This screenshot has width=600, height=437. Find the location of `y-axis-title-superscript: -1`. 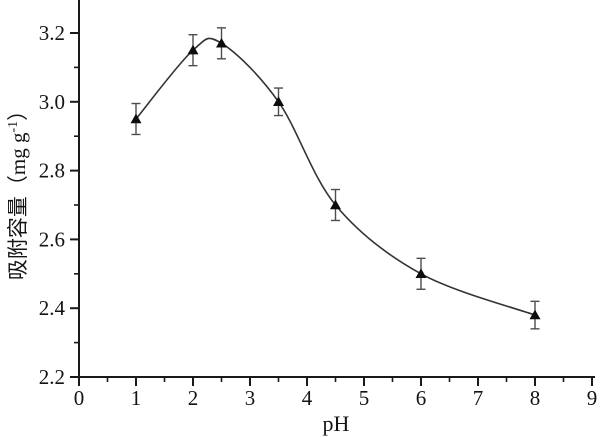

y-axis-title-superscript: -1 is located at coordinates (13, 127).